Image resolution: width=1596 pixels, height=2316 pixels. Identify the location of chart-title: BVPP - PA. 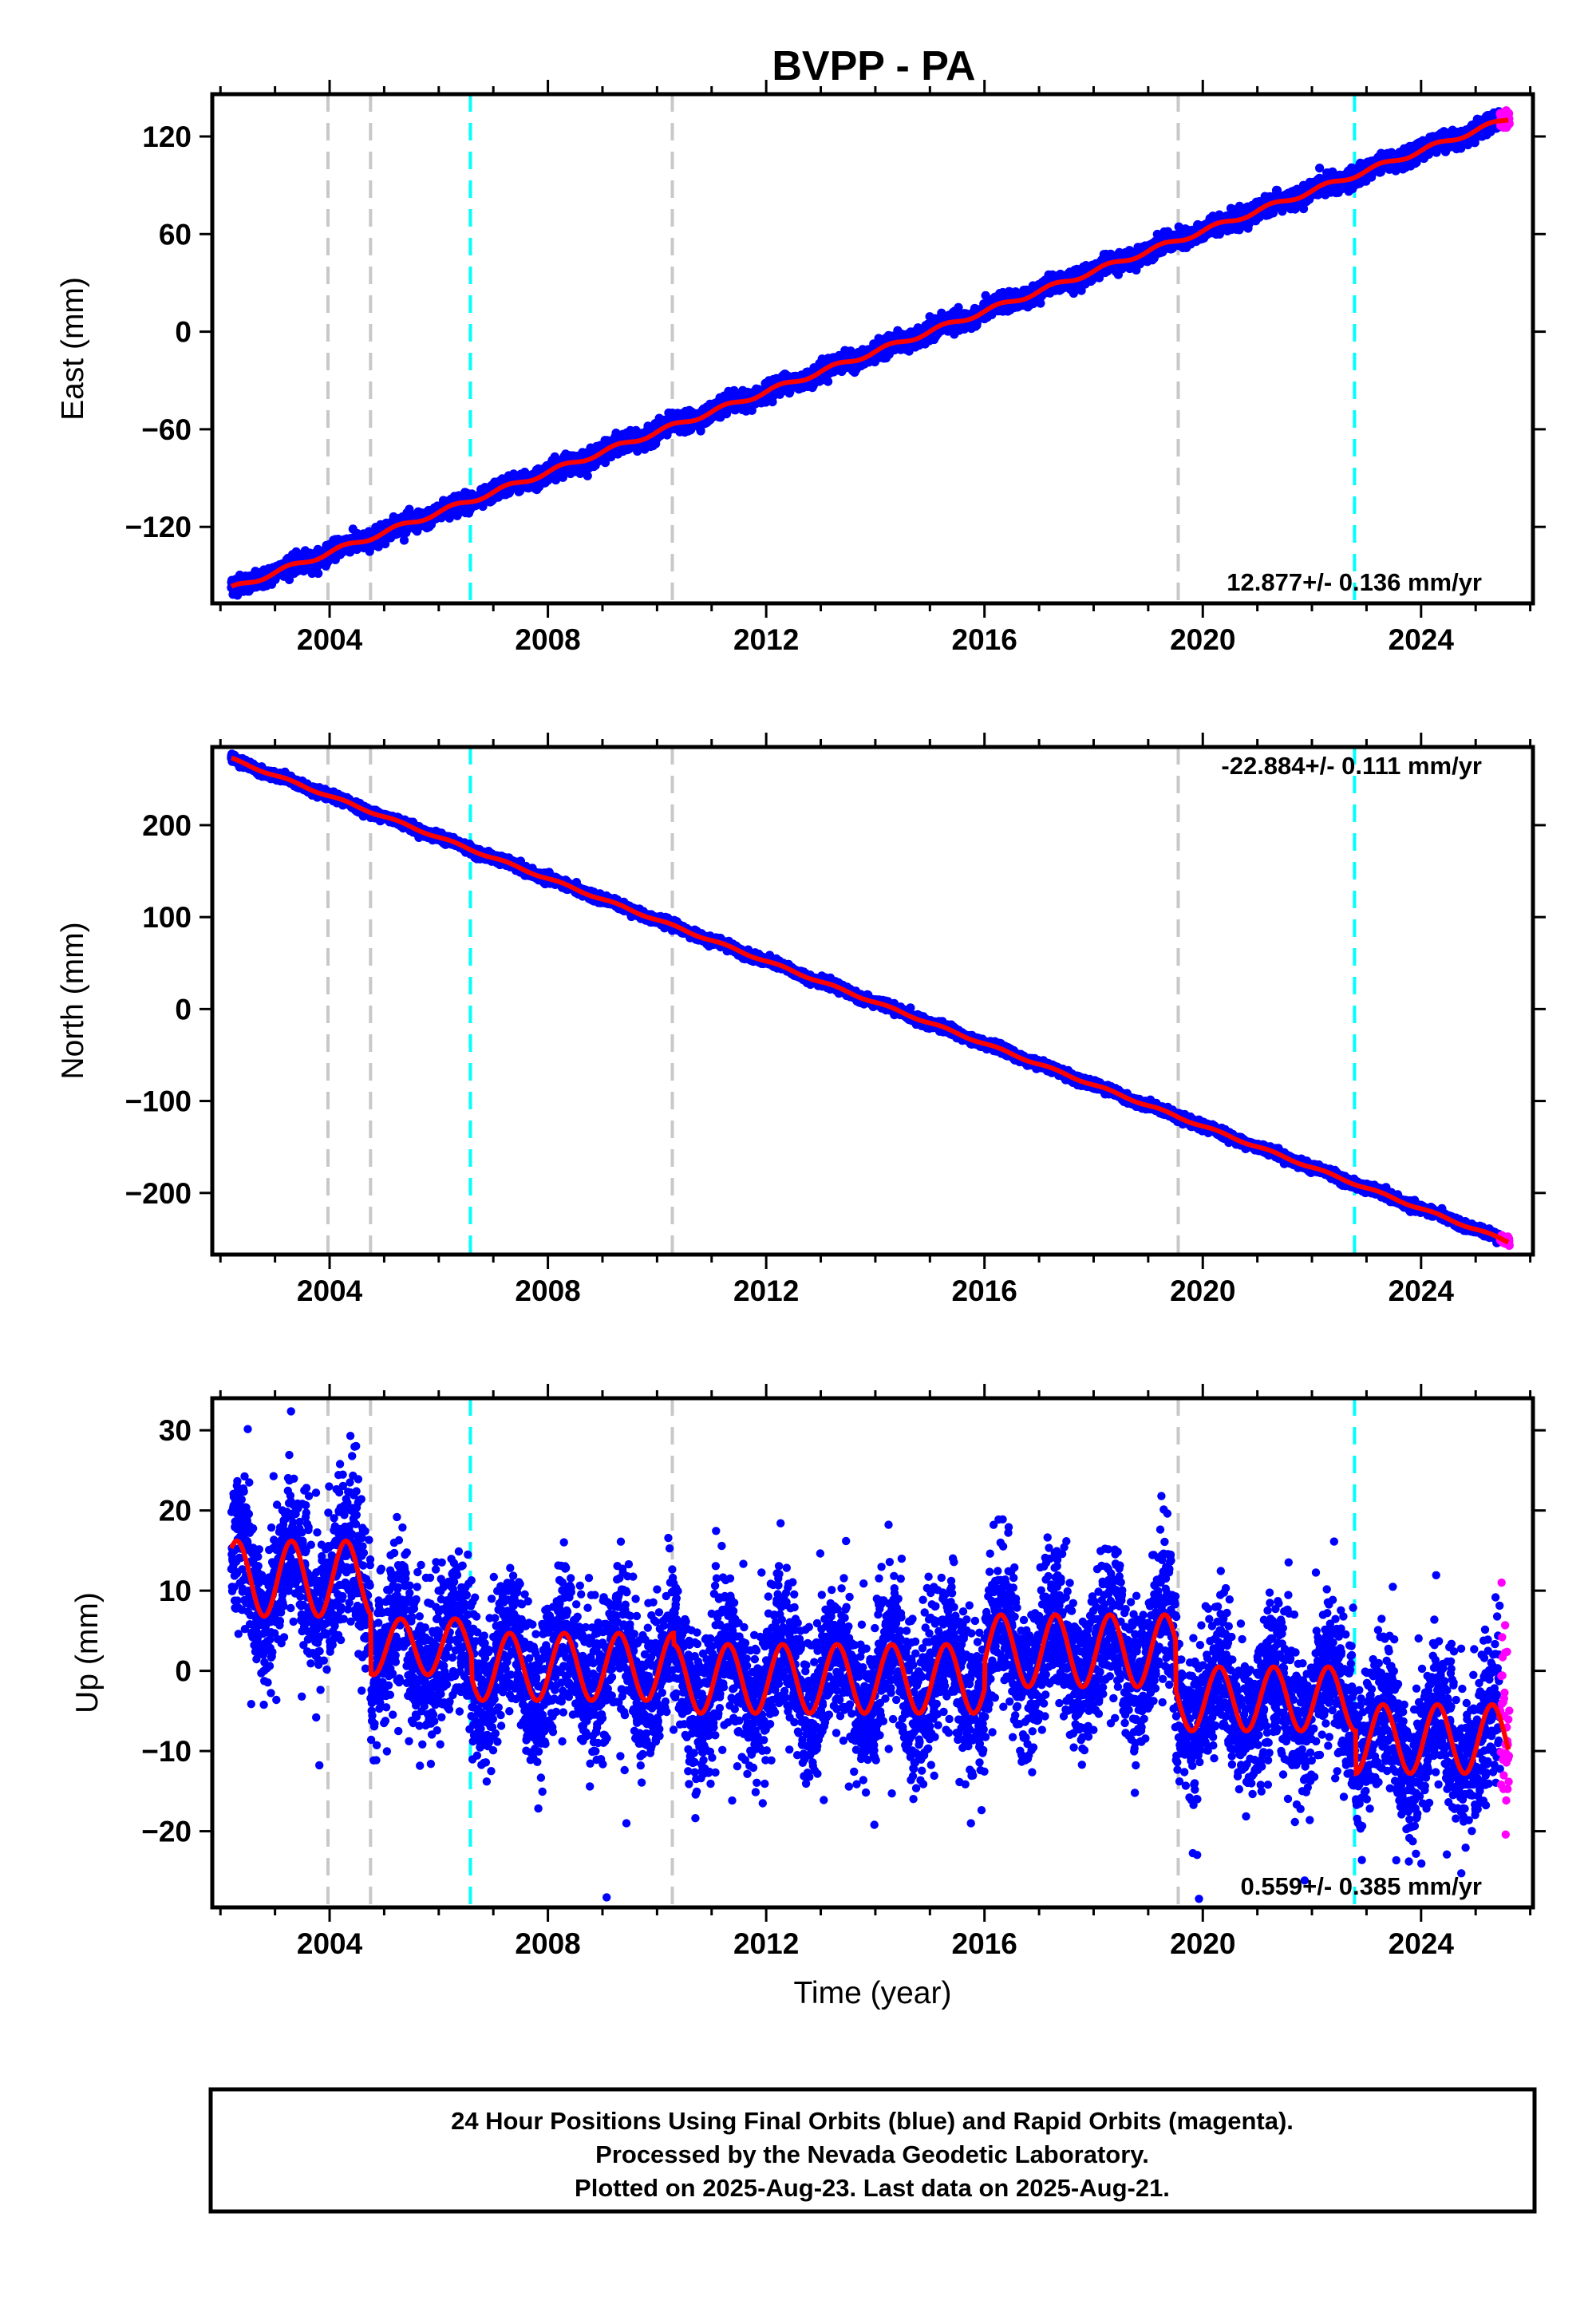
(873, 66).